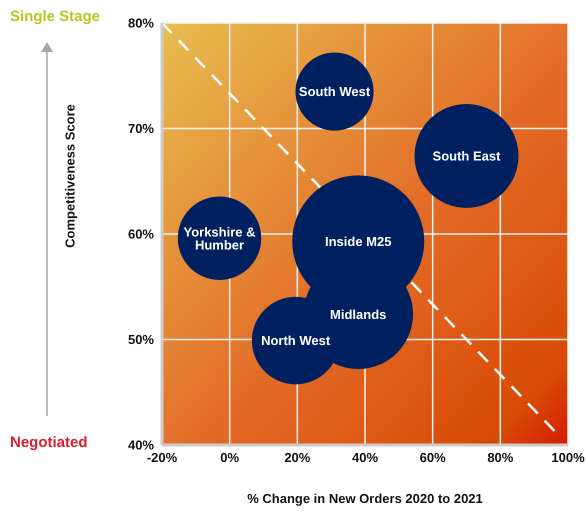 The height and width of the screenshot is (513, 587). Describe the element at coordinates (55, 16) in the screenshot. I see `text: Single Stage` at that location.